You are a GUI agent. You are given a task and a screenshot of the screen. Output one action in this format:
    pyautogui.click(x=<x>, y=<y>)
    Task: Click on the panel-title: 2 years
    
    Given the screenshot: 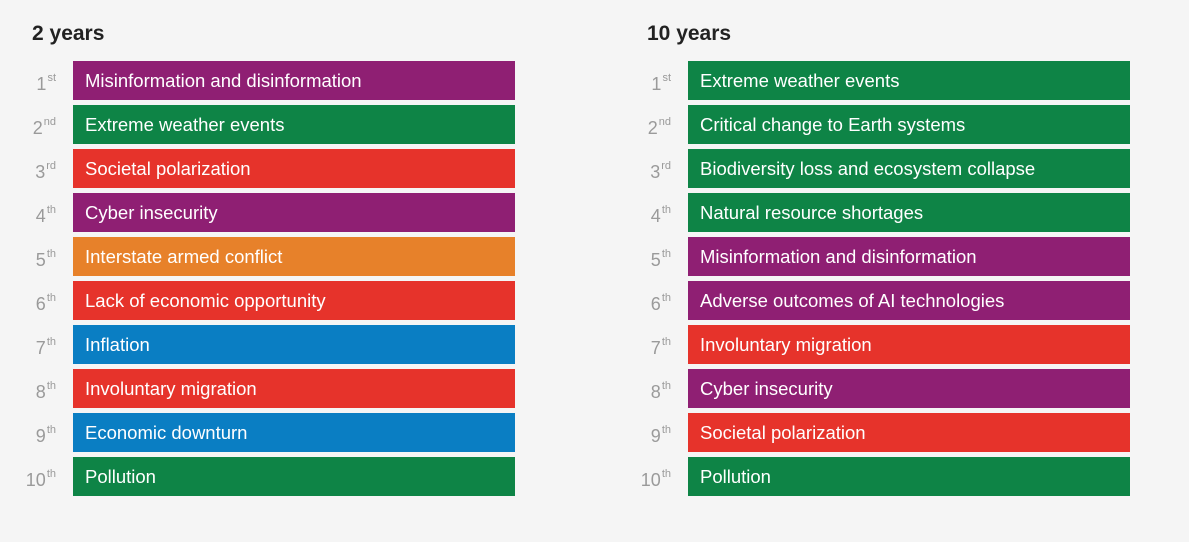 What is the action you would take?
    pyautogui.click(x=68, y=33)
    